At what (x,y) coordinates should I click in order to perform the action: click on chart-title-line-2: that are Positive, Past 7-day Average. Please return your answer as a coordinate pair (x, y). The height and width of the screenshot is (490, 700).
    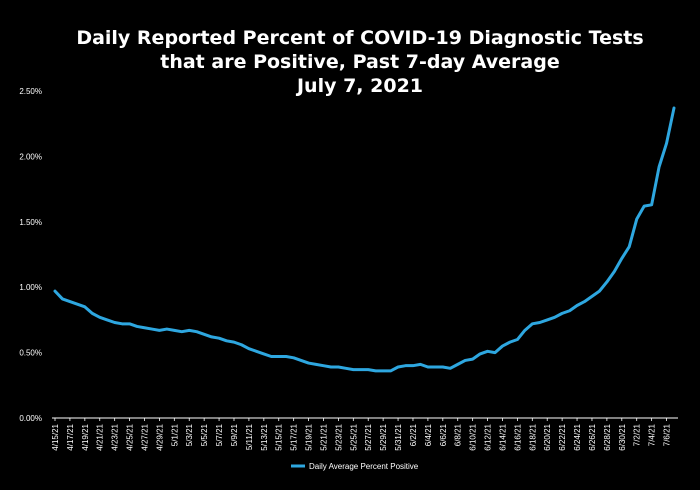
    Looking at the image, I should click on (359, 62).